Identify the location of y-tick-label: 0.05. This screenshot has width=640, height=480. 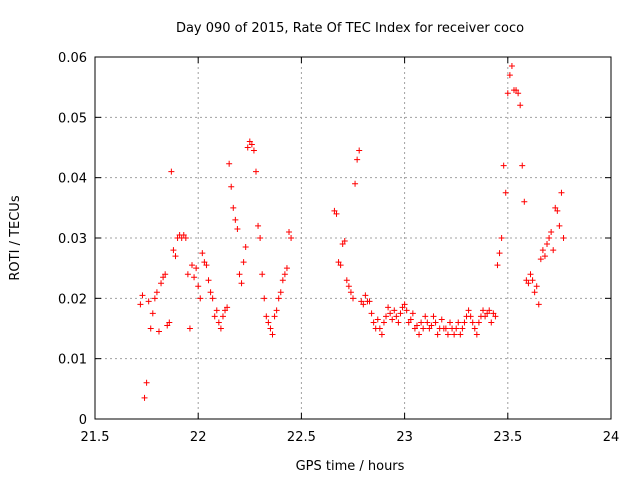
(72, 118).